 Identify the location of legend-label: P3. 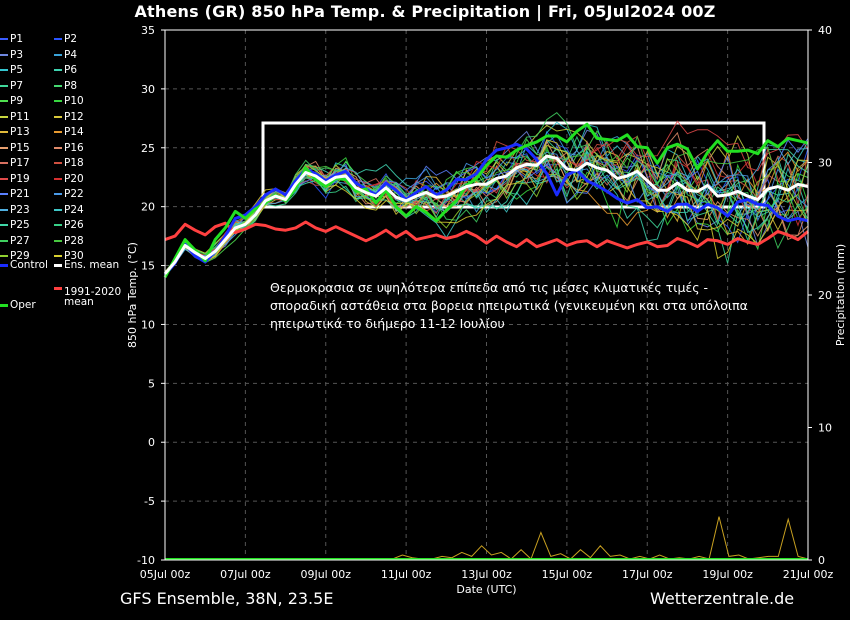
(17, 54).